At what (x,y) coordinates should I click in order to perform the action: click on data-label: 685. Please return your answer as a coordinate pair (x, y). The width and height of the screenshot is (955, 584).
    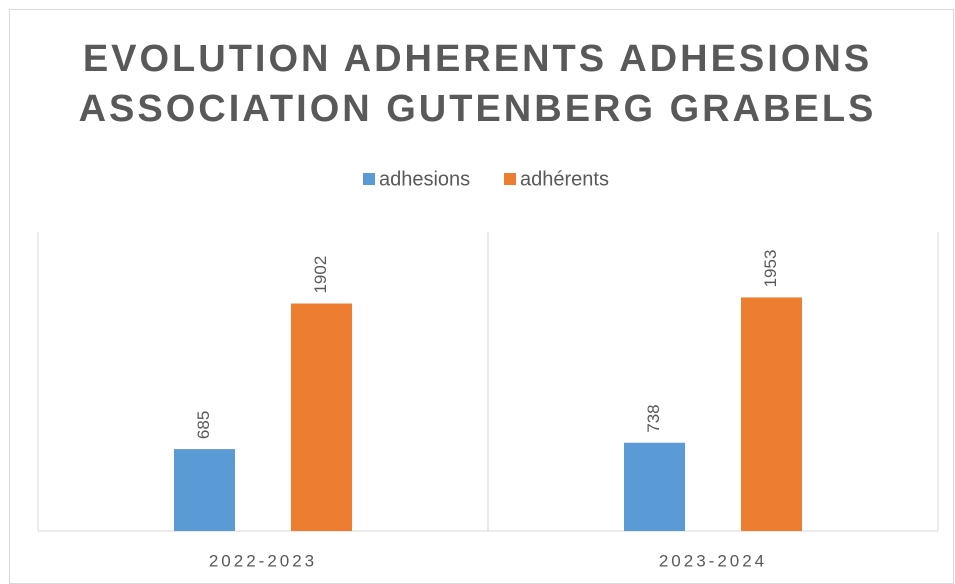
    Looking at the image, I should click on (203, 425).